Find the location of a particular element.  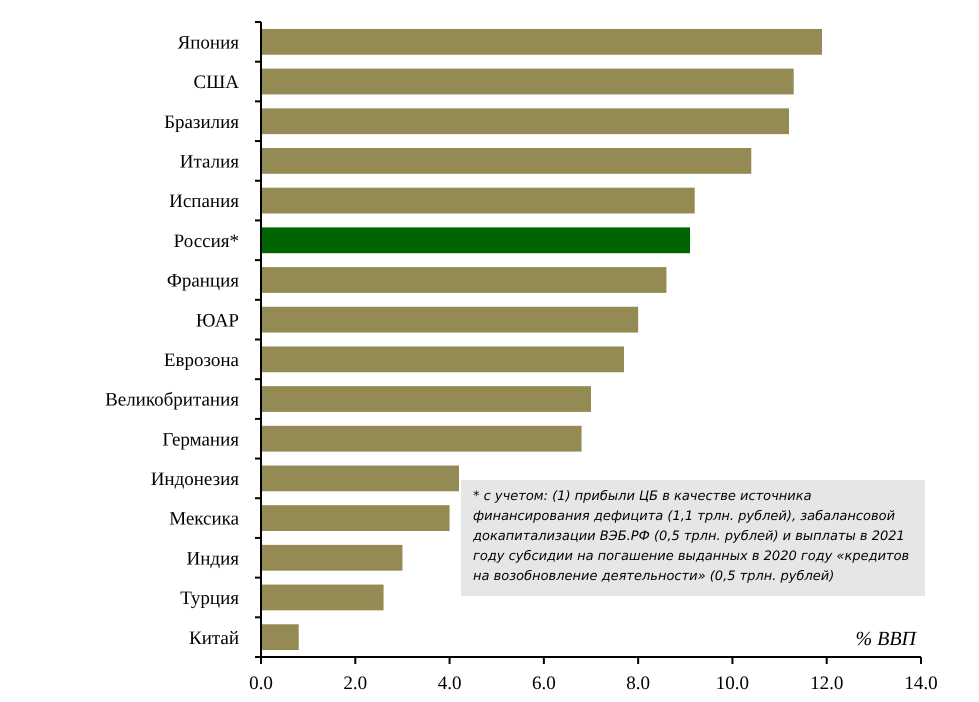

y-tick-label: Турция is located at coordinates (210, 599).